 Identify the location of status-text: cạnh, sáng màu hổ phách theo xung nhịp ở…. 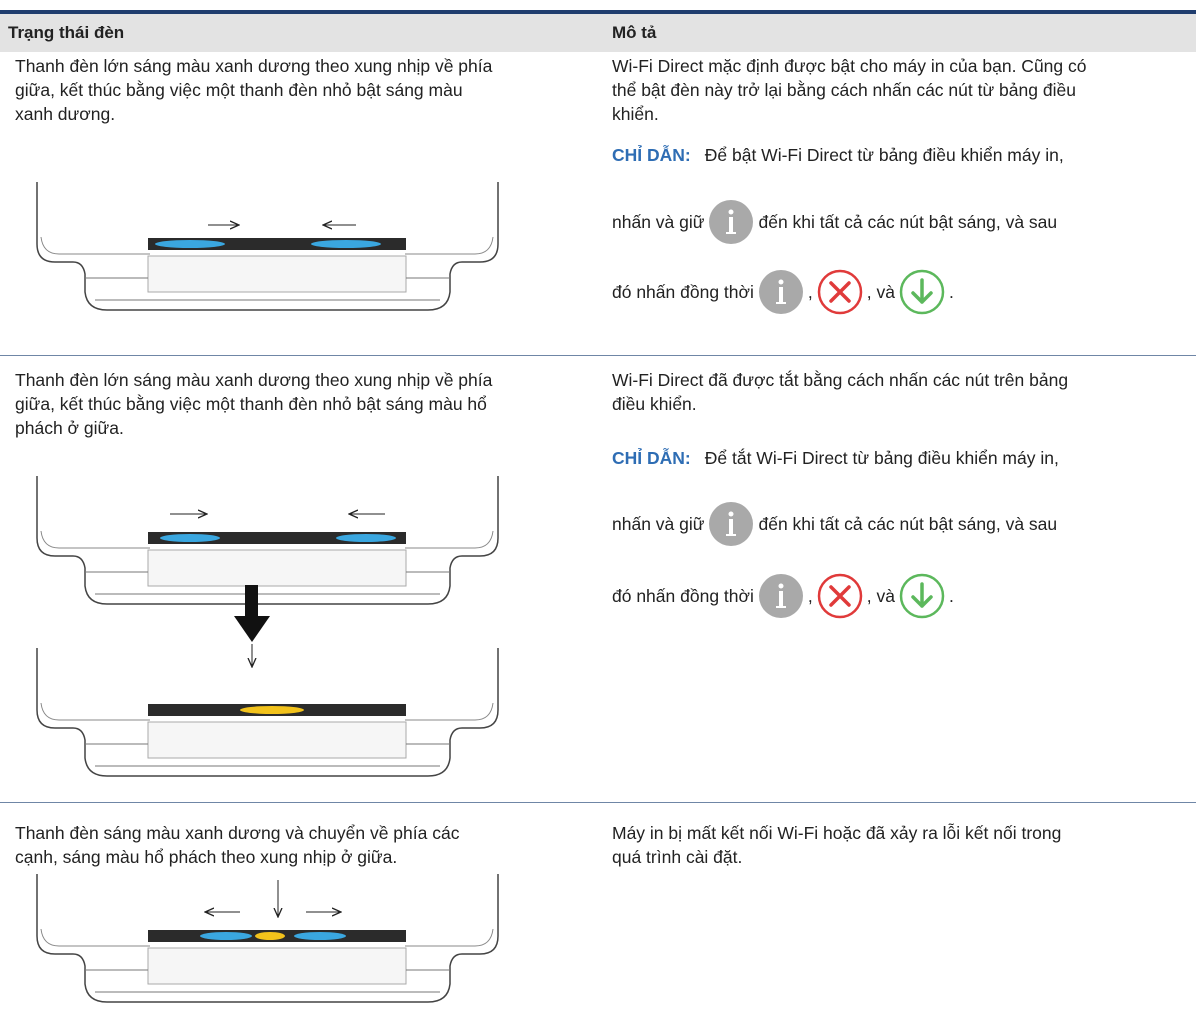
(206, 857).